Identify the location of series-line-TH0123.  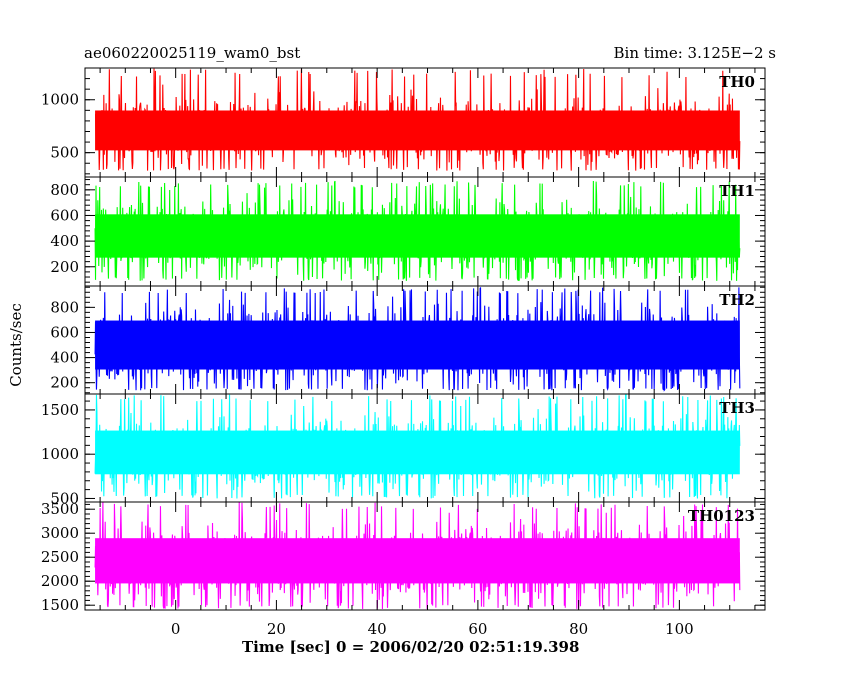
(417, 556).